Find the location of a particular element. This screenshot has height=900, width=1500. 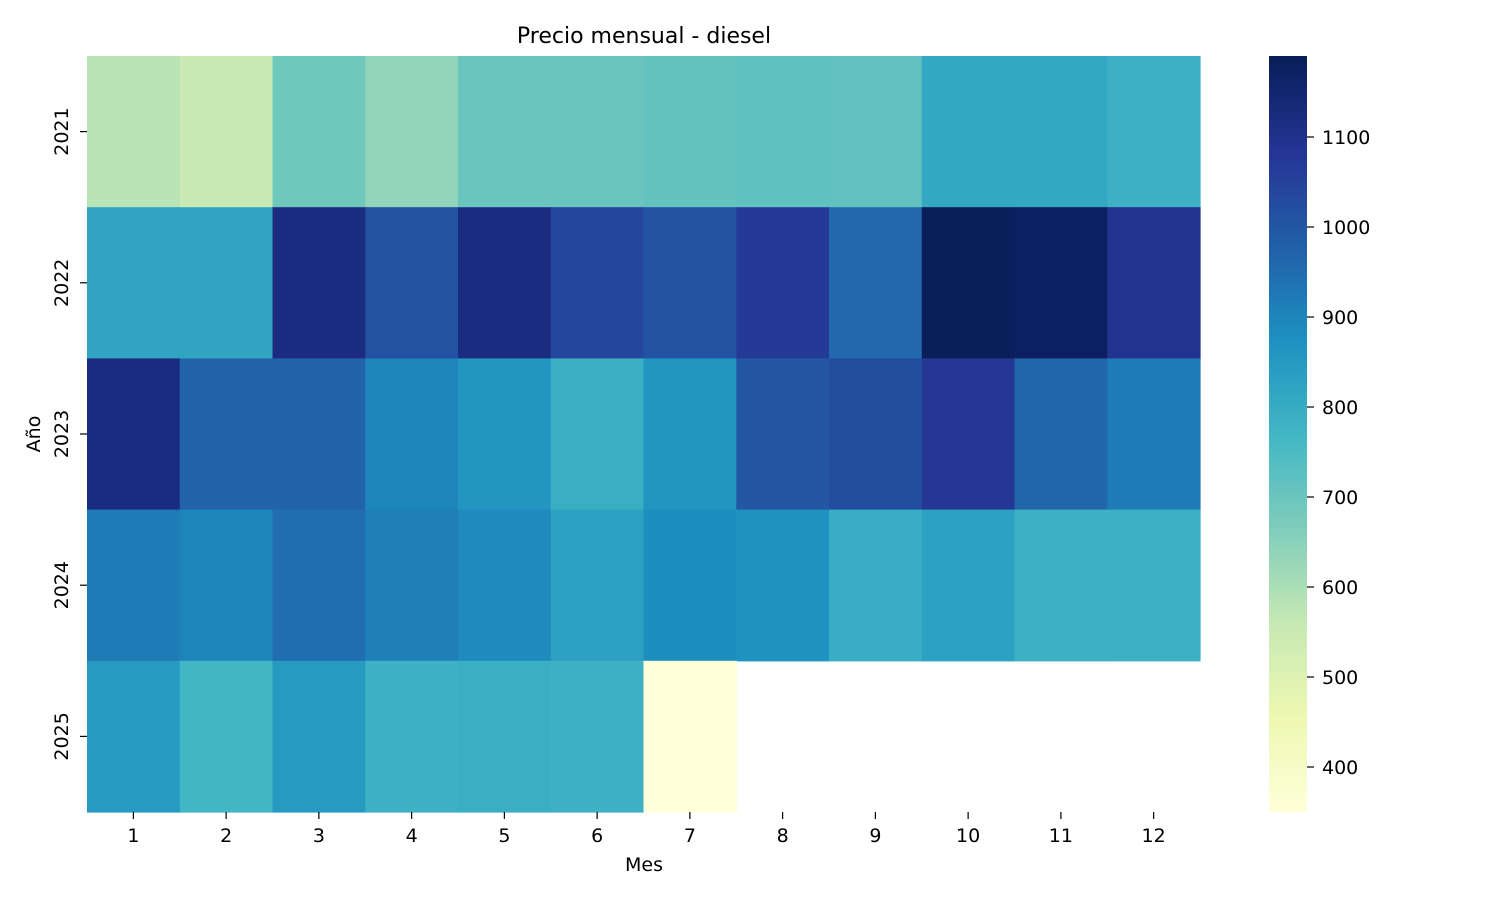

x-tick-label: 3 is located at coordinates (319, 836).